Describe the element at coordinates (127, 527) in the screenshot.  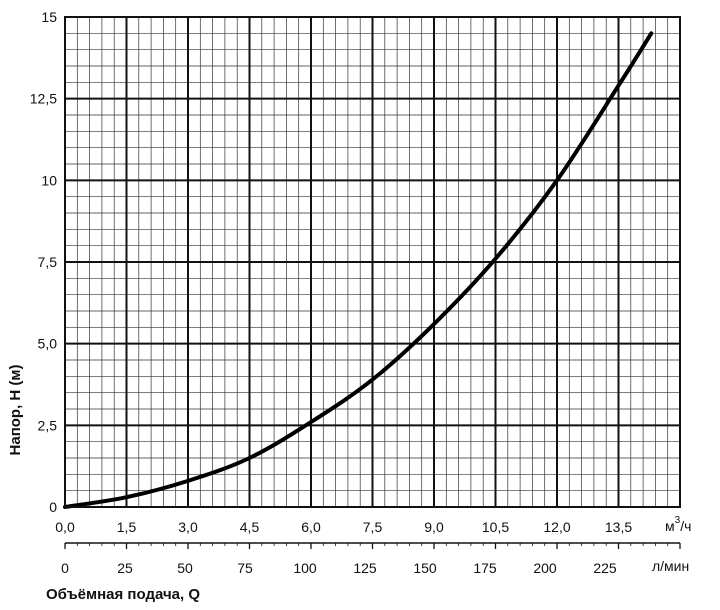
I see `x-tick-label-primary: 1,5` at that location.